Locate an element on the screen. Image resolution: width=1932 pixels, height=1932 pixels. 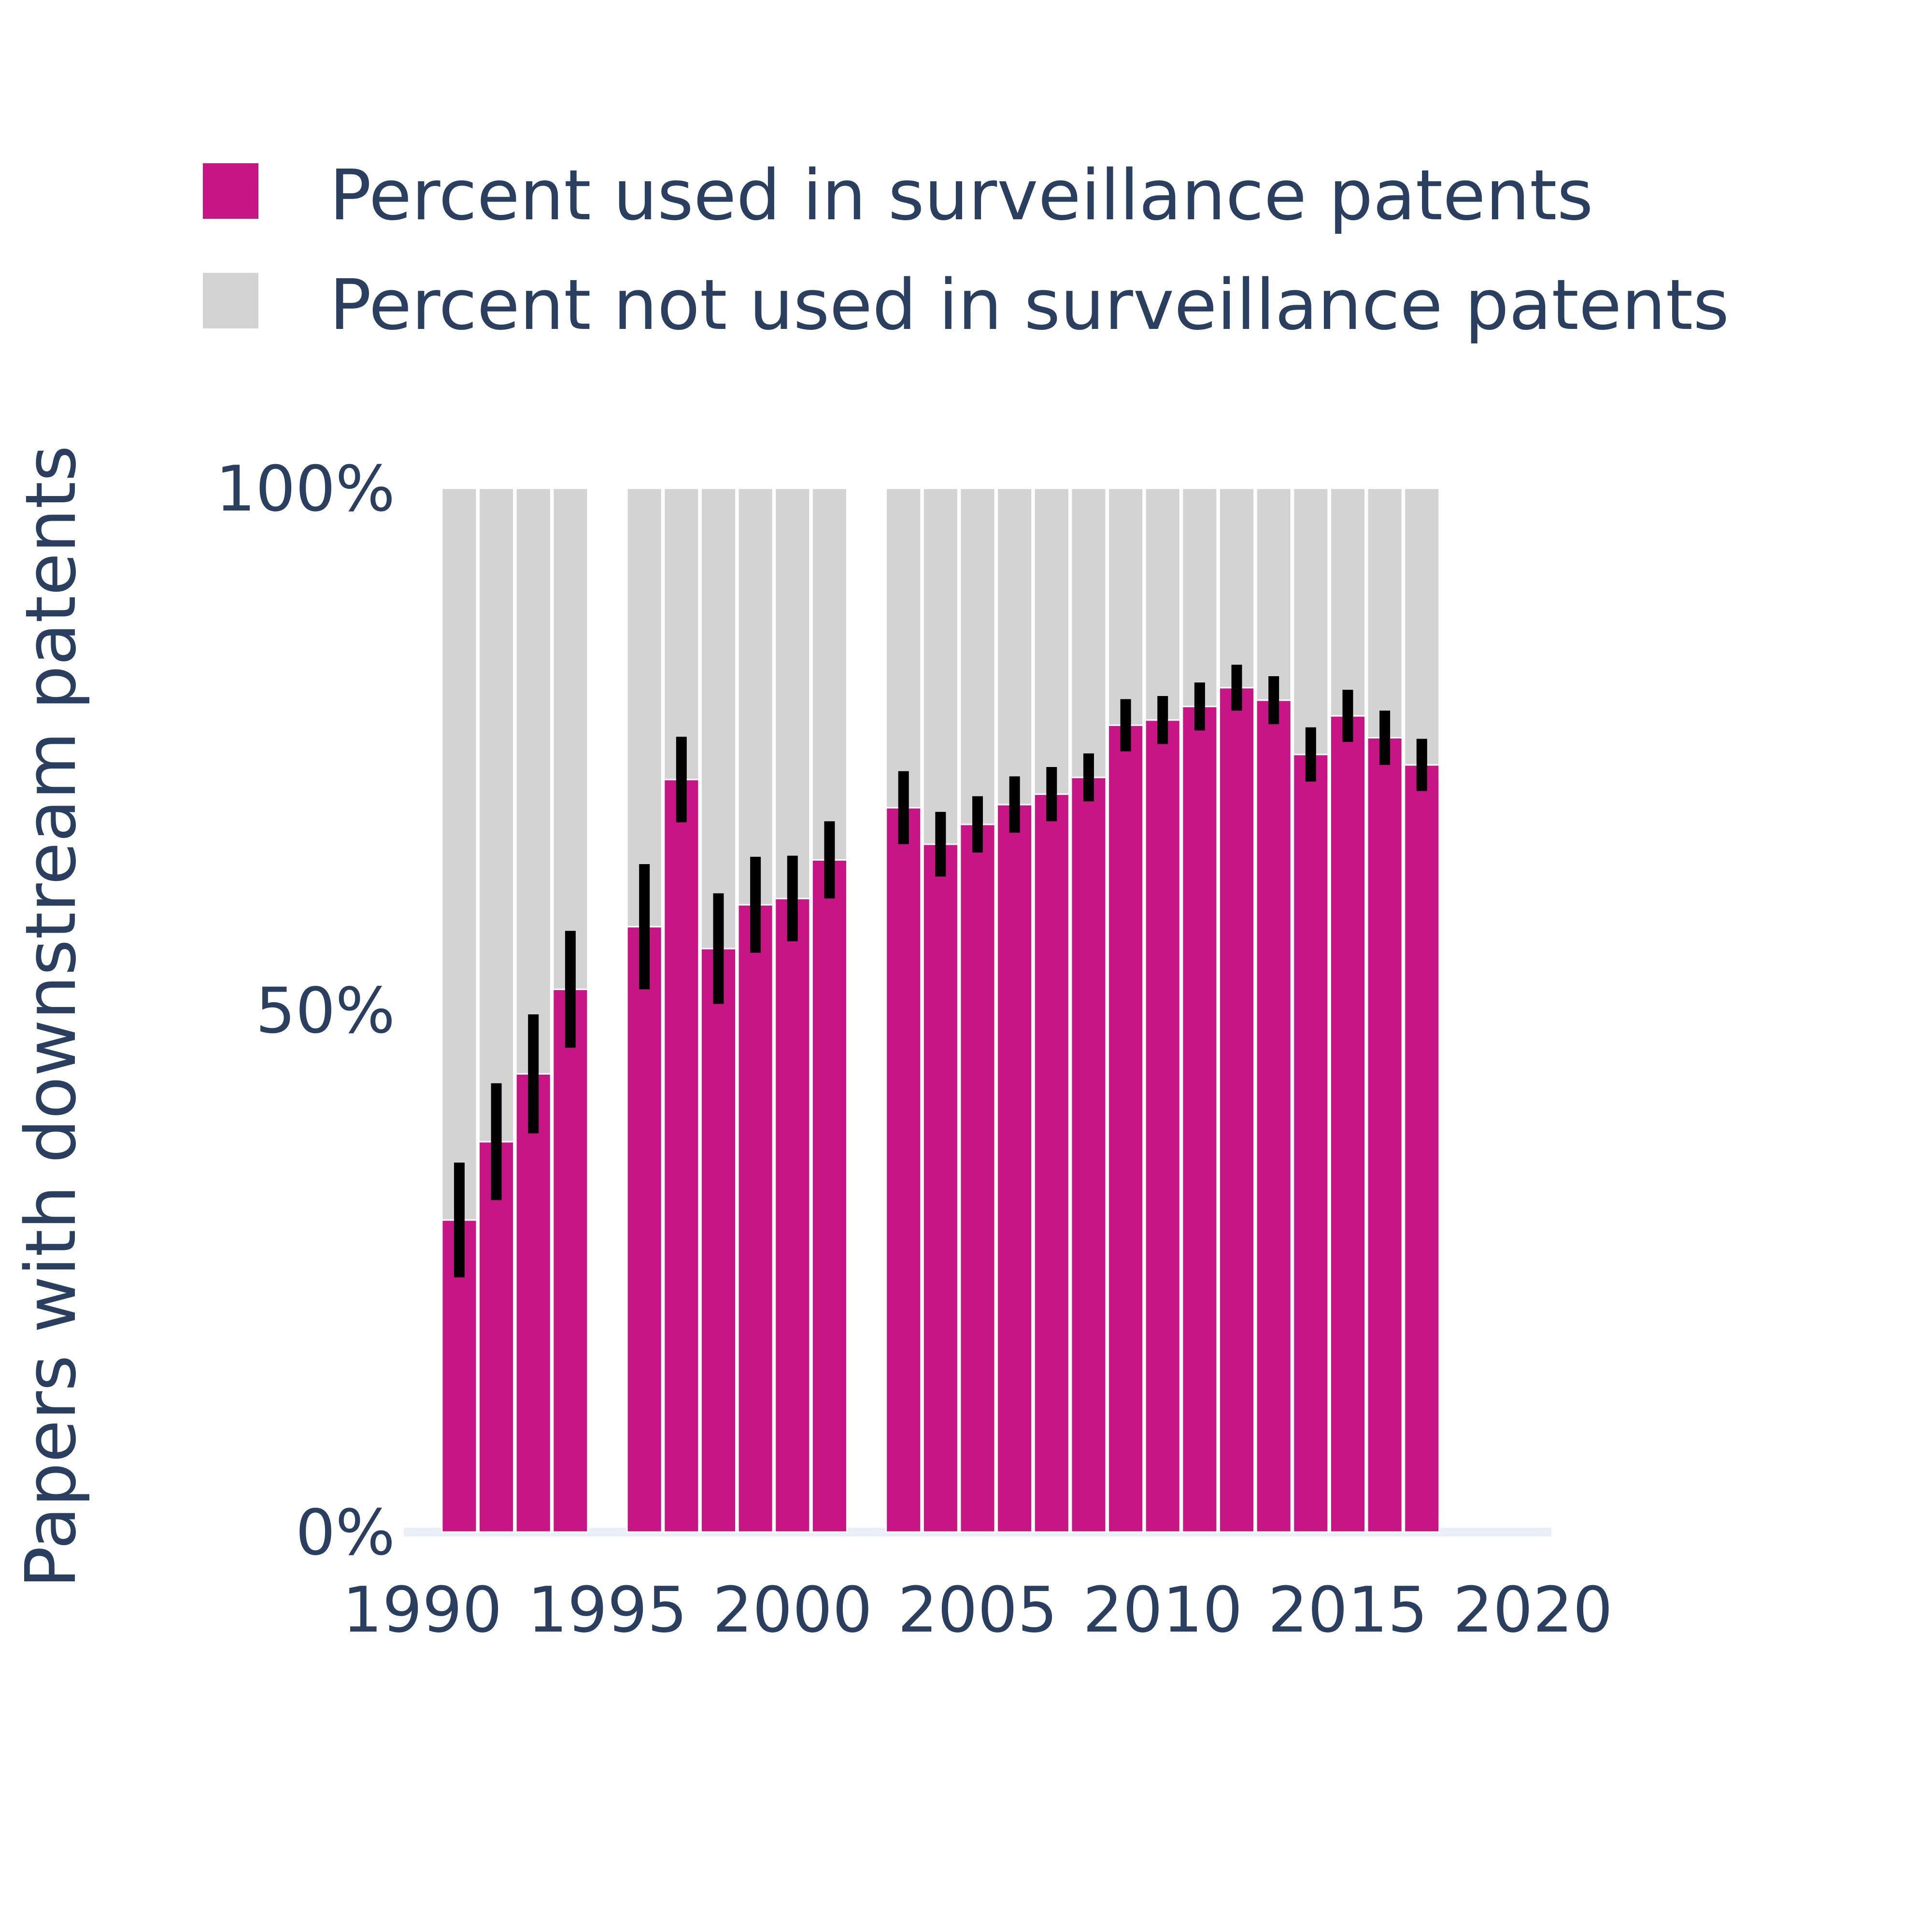
bar-not-used-2008 is located at coordinates (1088, 633).